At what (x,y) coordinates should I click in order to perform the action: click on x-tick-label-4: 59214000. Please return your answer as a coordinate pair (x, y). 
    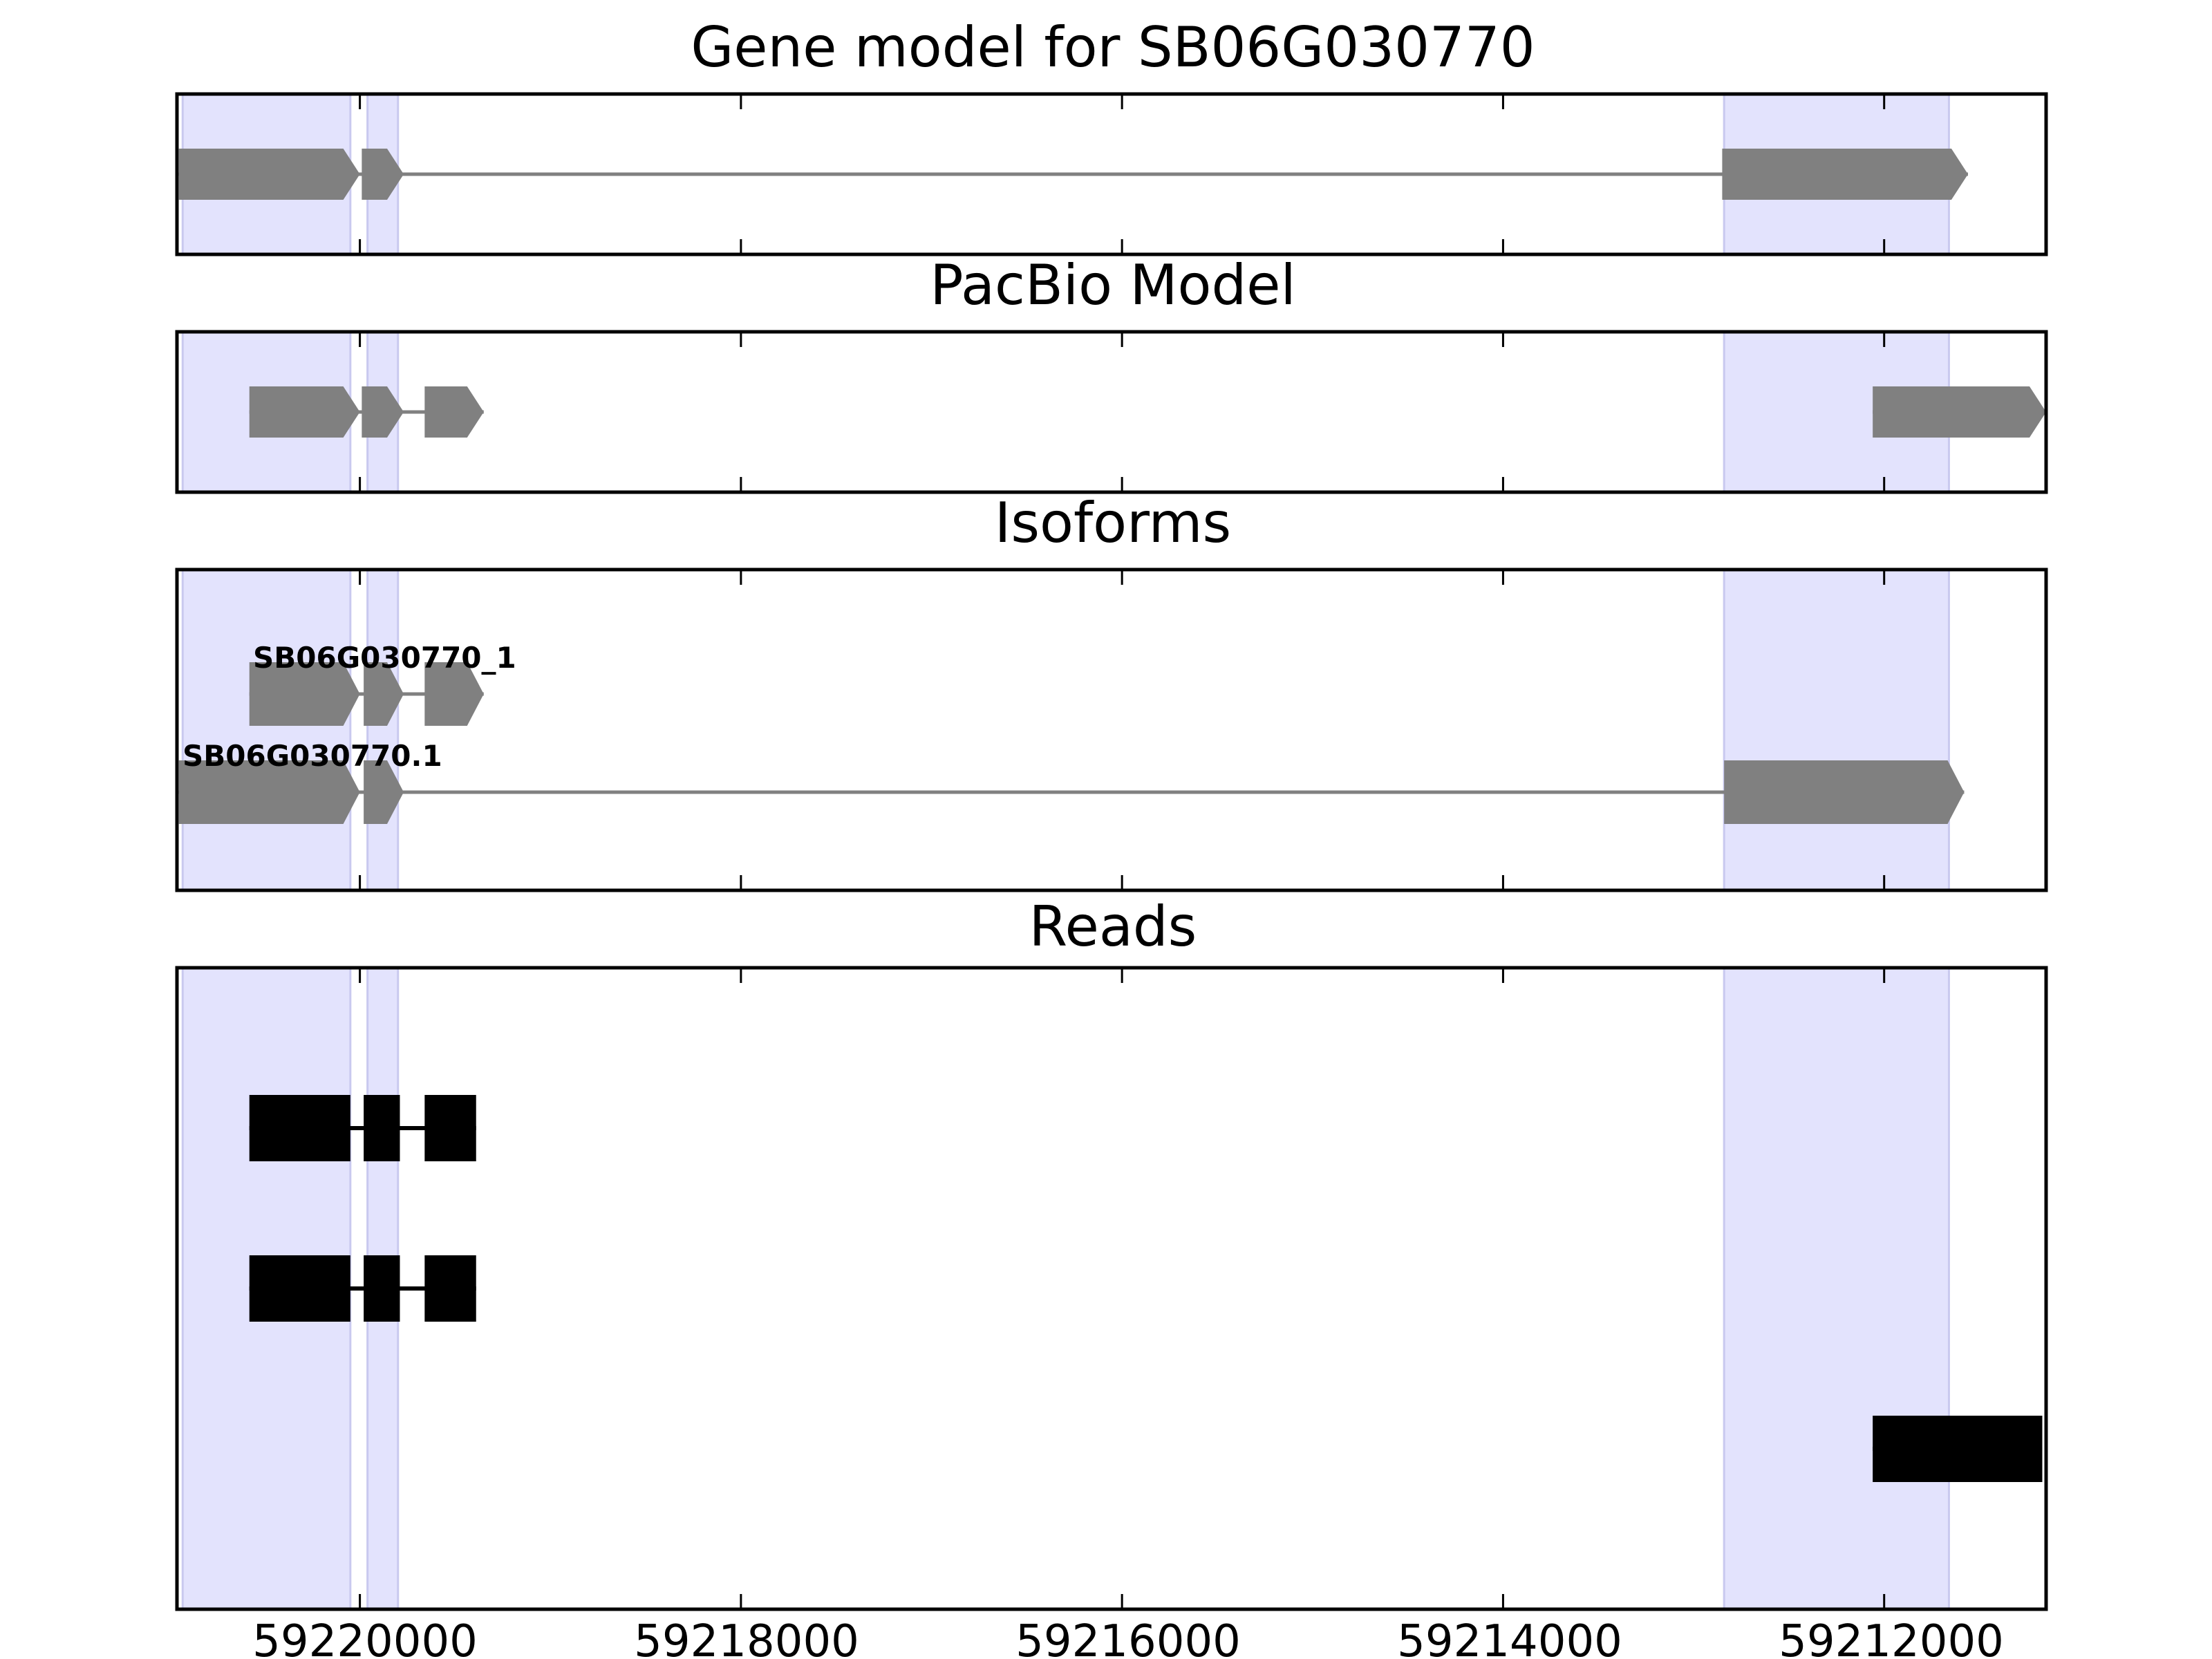
    Looking at the image, I should click on (1509, 1638).